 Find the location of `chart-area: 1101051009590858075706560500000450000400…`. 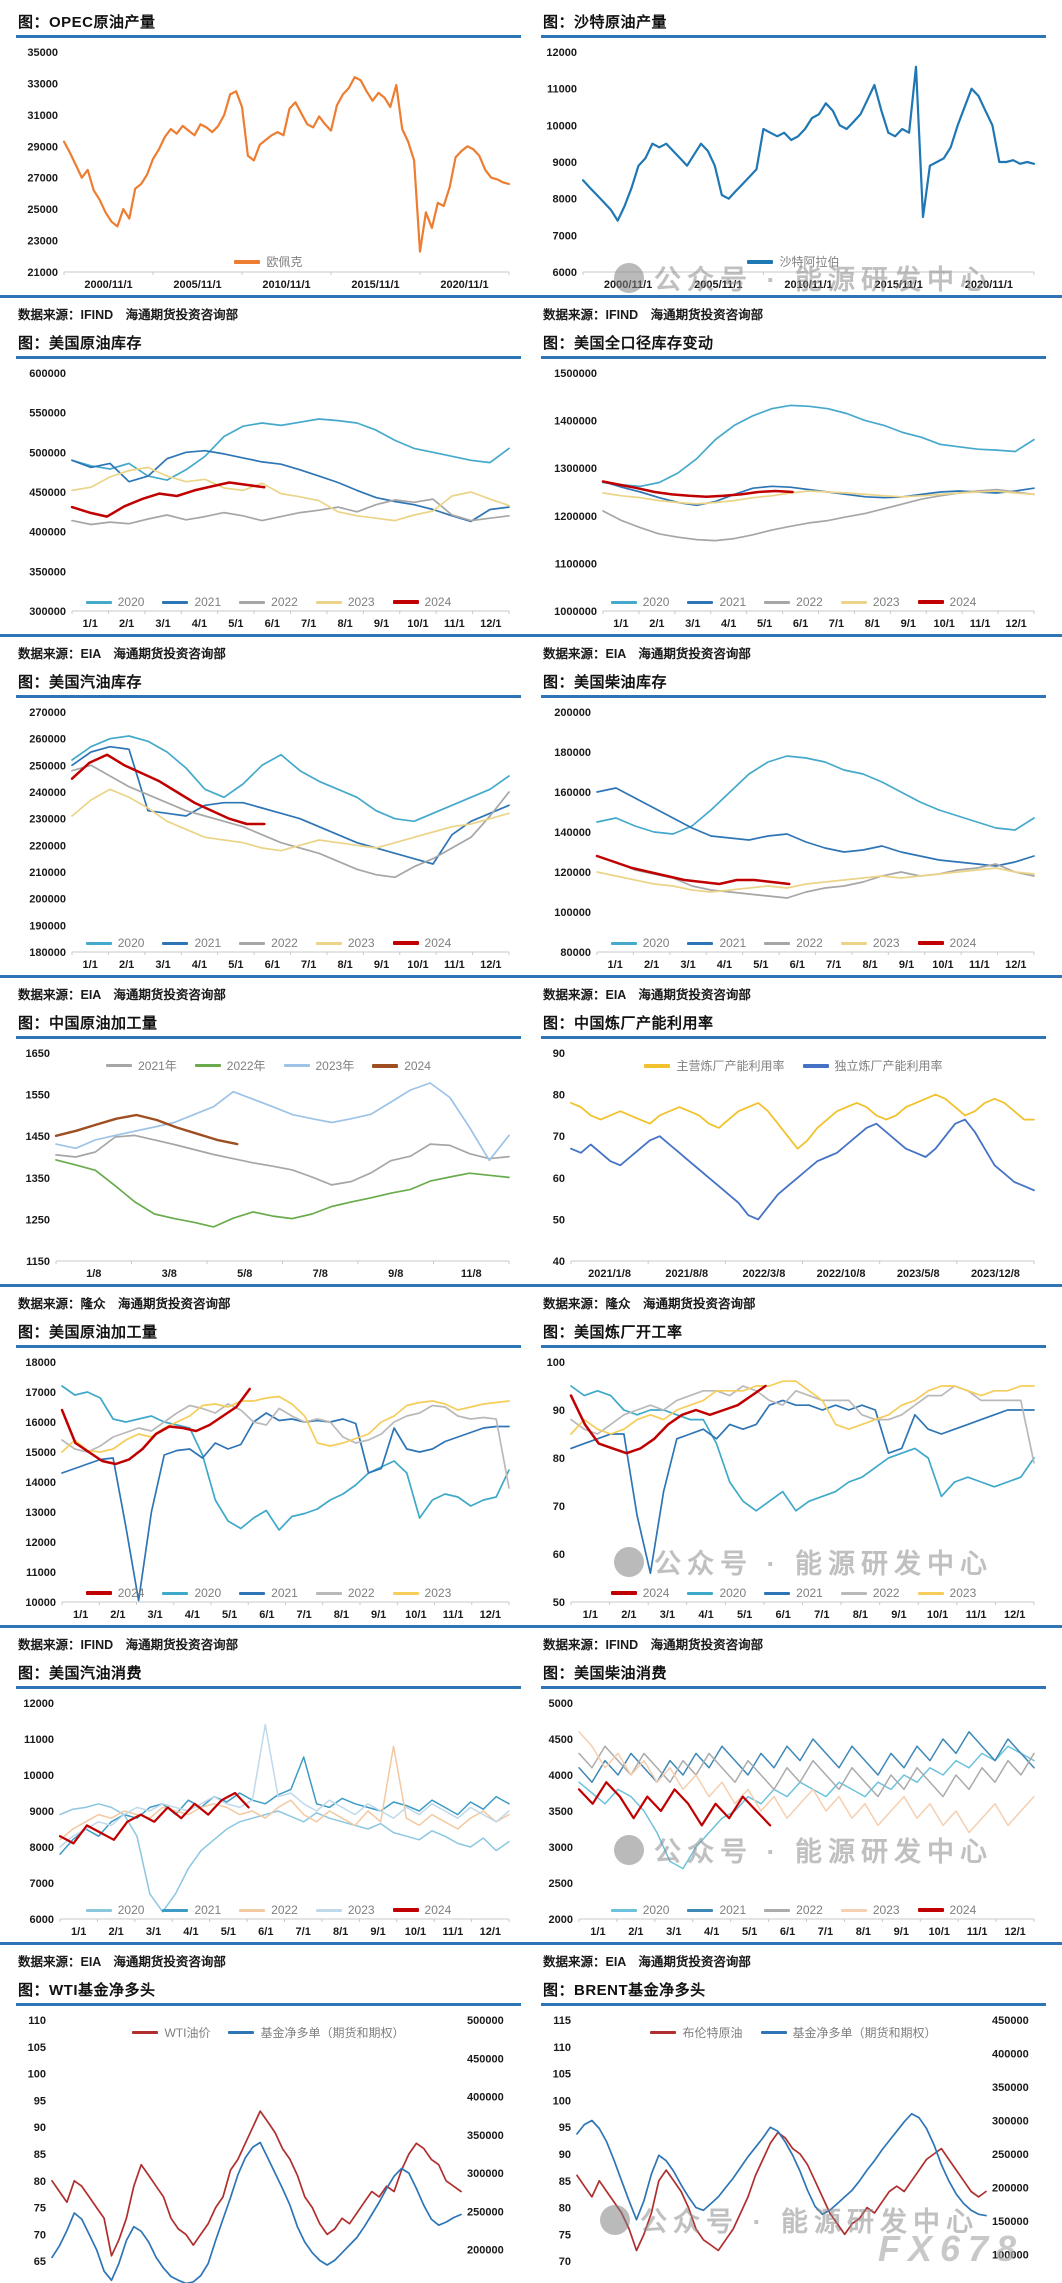

chart-area: 1101051009590858075706560500000450000400… is located at coordinates (268, 2146).